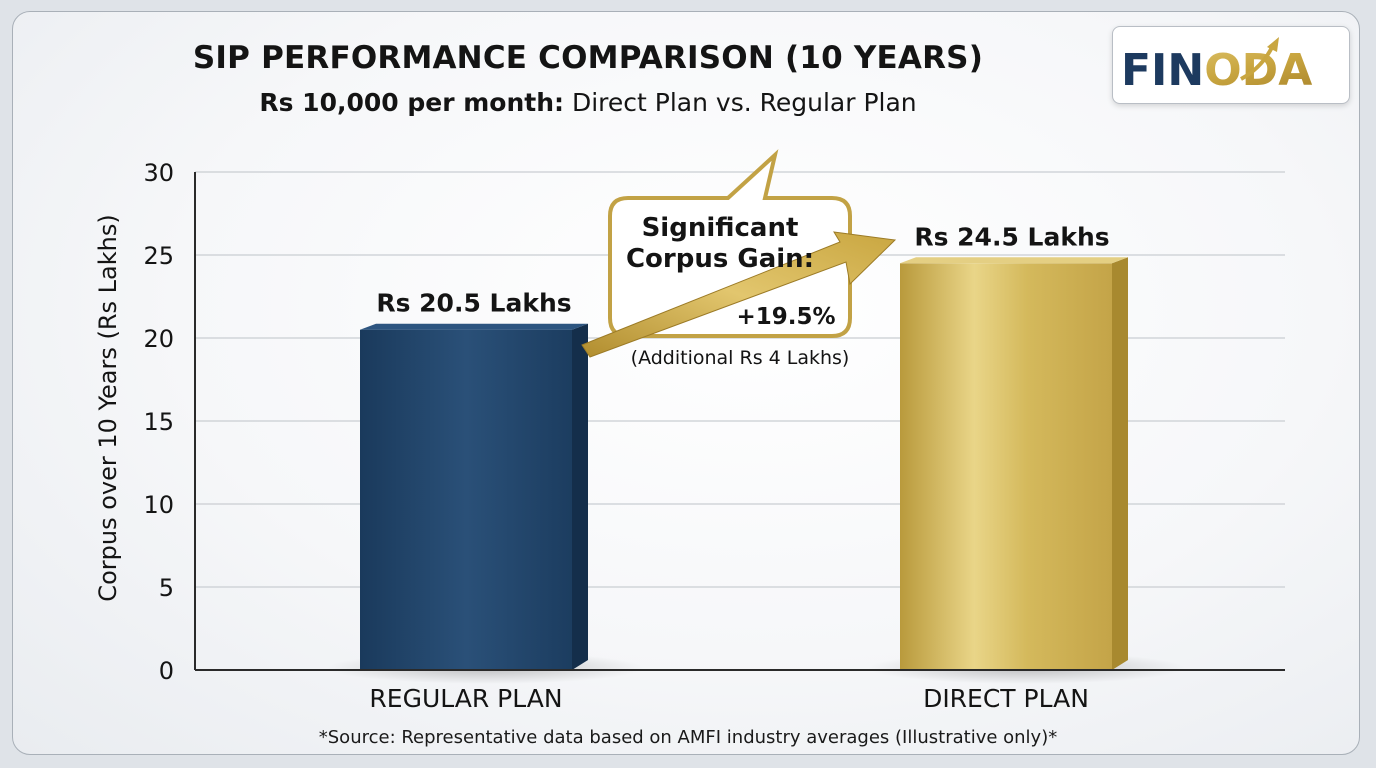 The height and width of the screenshot is (768, 1376). I want to click on x-category-label: DIRECT PLAN, so click(1006, 698).